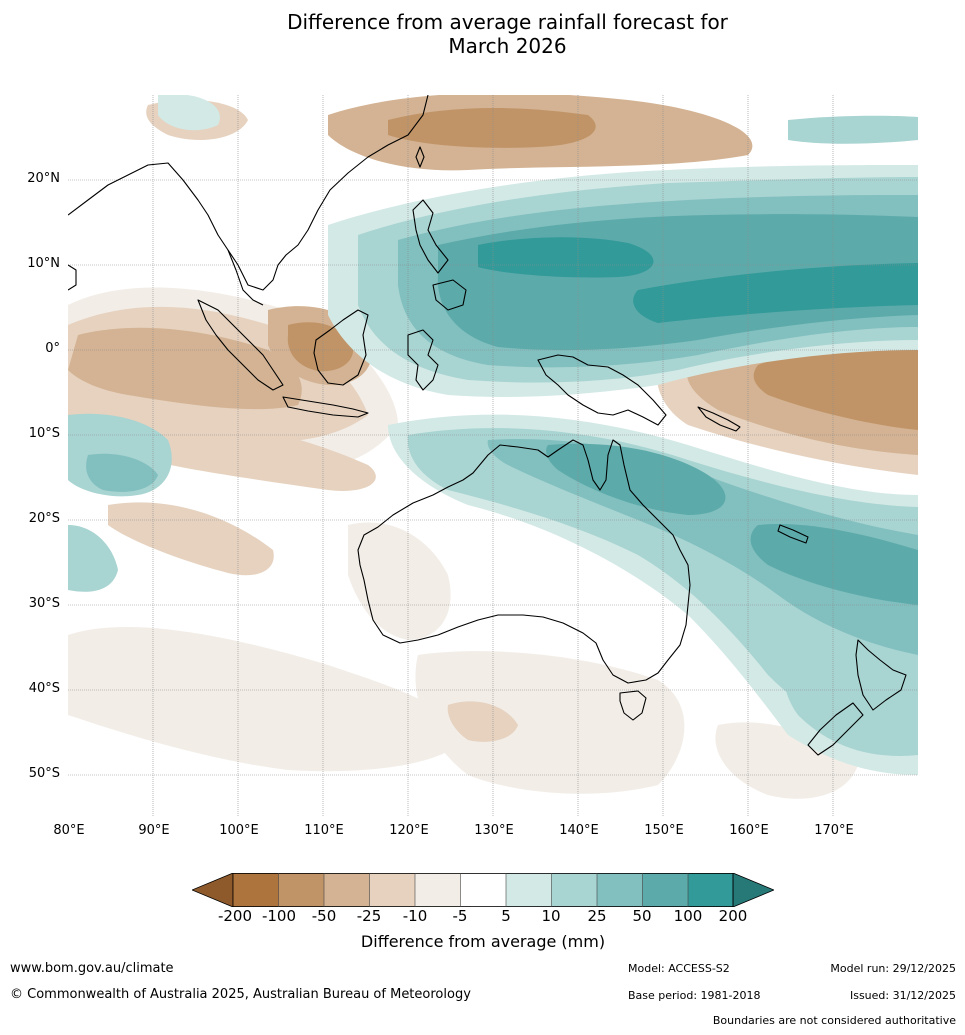 This screenshot has height=1035, width=965. I want to click on lon-label-130e: 130°E, so click(494, 830).